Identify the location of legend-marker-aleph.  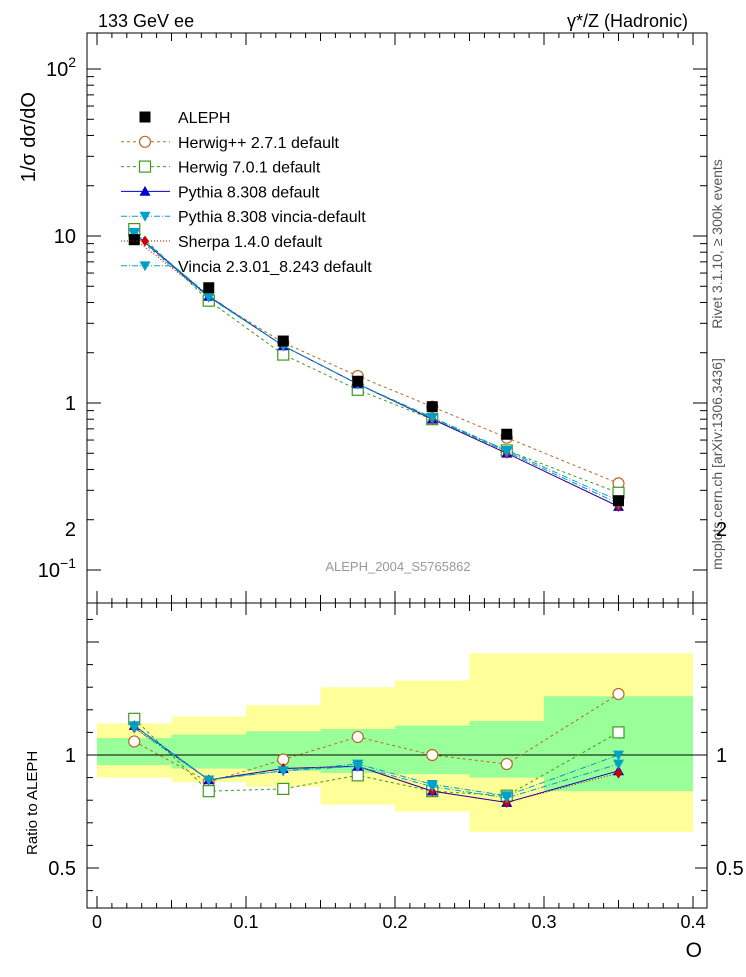
(145, 117).